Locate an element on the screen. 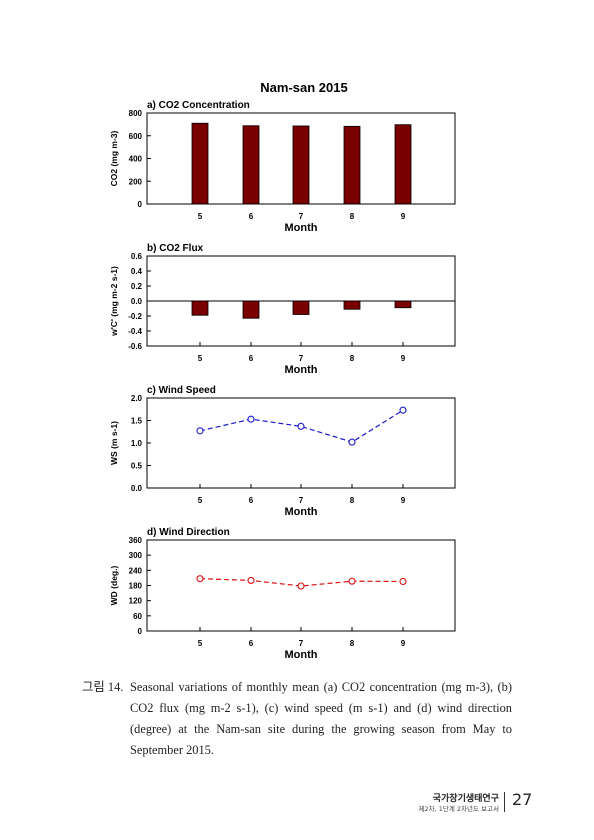 Image resolution: width=594 pixels, height=840 pixels. y-tick-label: 0.5 is located at coordinates (137, 466).